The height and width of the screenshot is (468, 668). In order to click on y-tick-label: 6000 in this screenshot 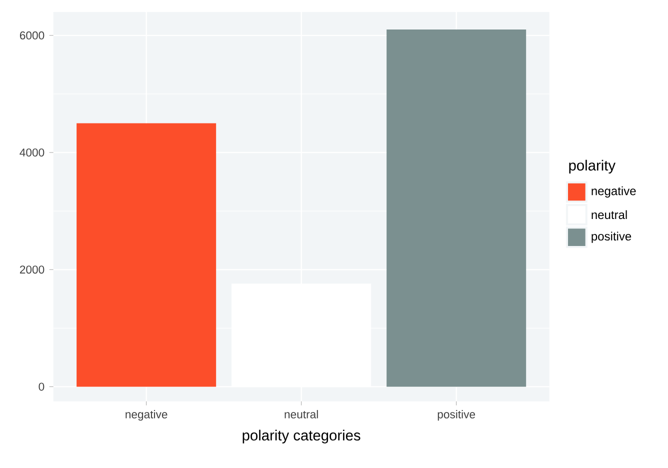, I will do `click(32, 35)`.